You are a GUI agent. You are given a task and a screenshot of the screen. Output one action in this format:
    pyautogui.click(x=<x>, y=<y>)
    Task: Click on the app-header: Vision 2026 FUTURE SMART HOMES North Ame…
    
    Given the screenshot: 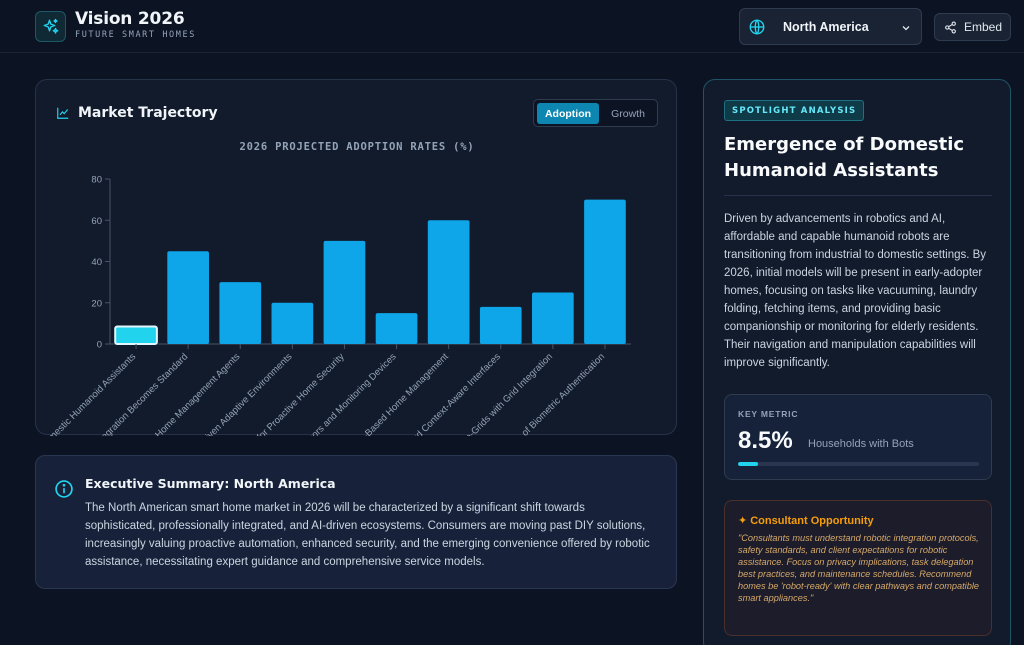 What is the action you would take?
    pyautogui.click(x=512, y=26)
    